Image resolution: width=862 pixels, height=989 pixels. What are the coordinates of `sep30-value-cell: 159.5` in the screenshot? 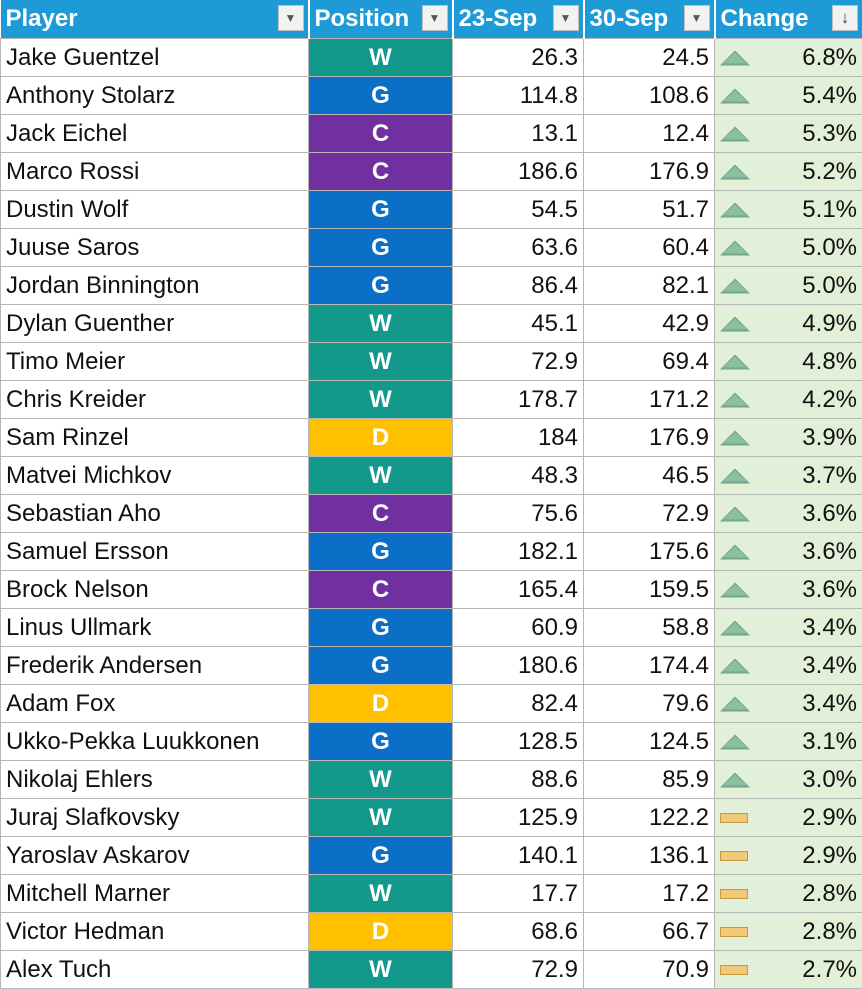 It's located at (649, 589).